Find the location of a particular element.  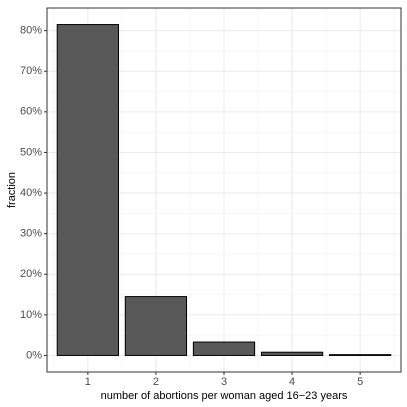

y-tick-label: 70% is located at coordinates (31, 71).